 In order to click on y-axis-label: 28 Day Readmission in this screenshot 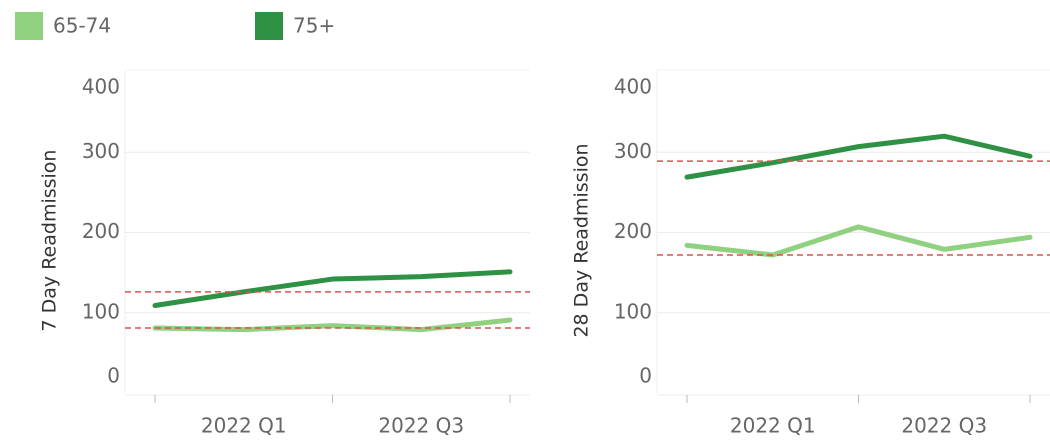, I will do `click(582, 240)`.